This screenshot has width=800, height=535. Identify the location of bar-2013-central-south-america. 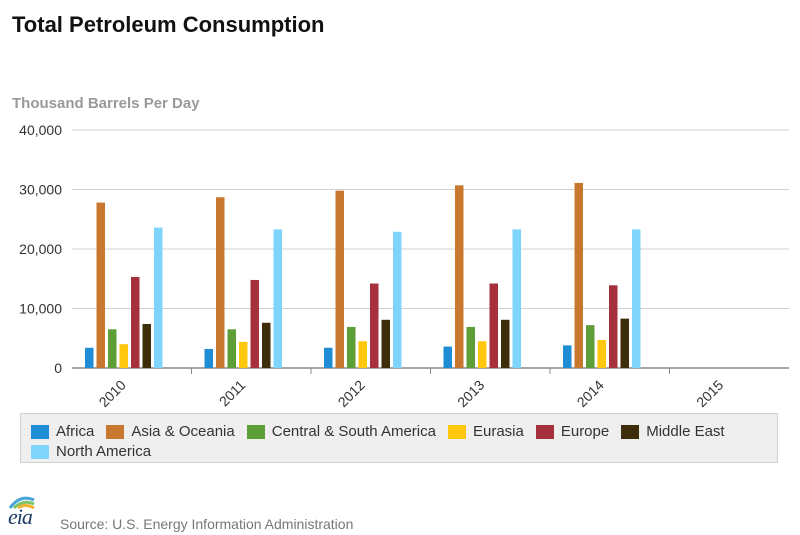
(471, 347).